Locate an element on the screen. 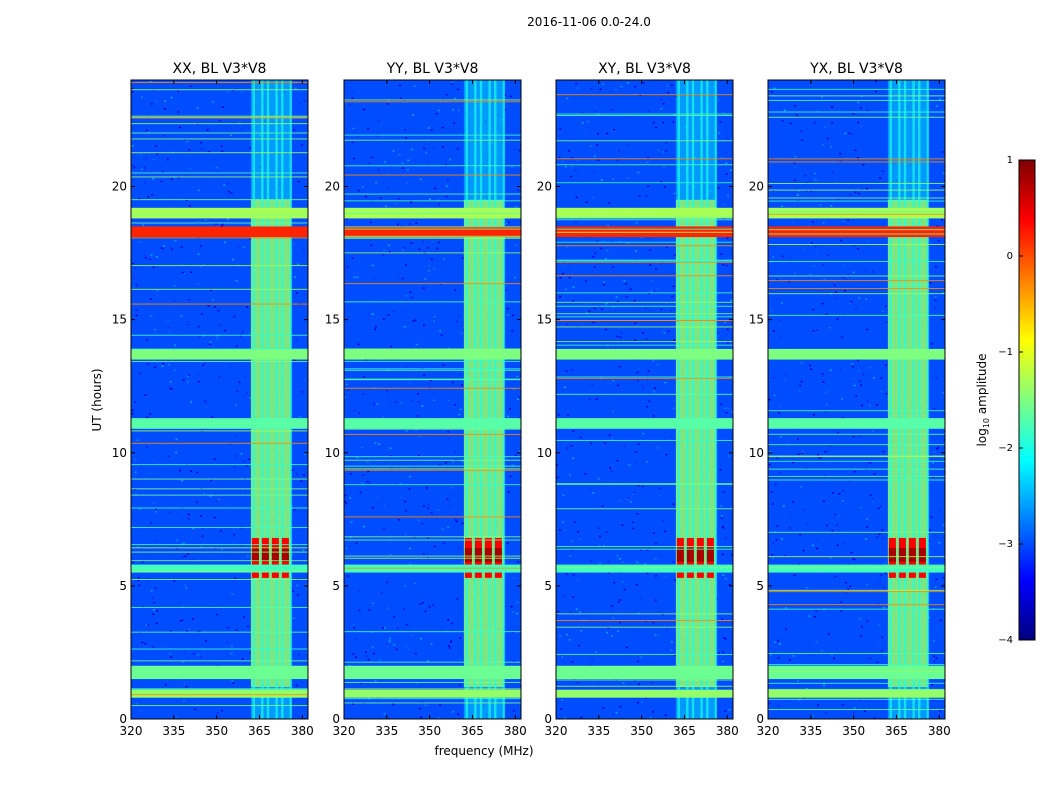  panel-frame is located at coordinates (432, 399).